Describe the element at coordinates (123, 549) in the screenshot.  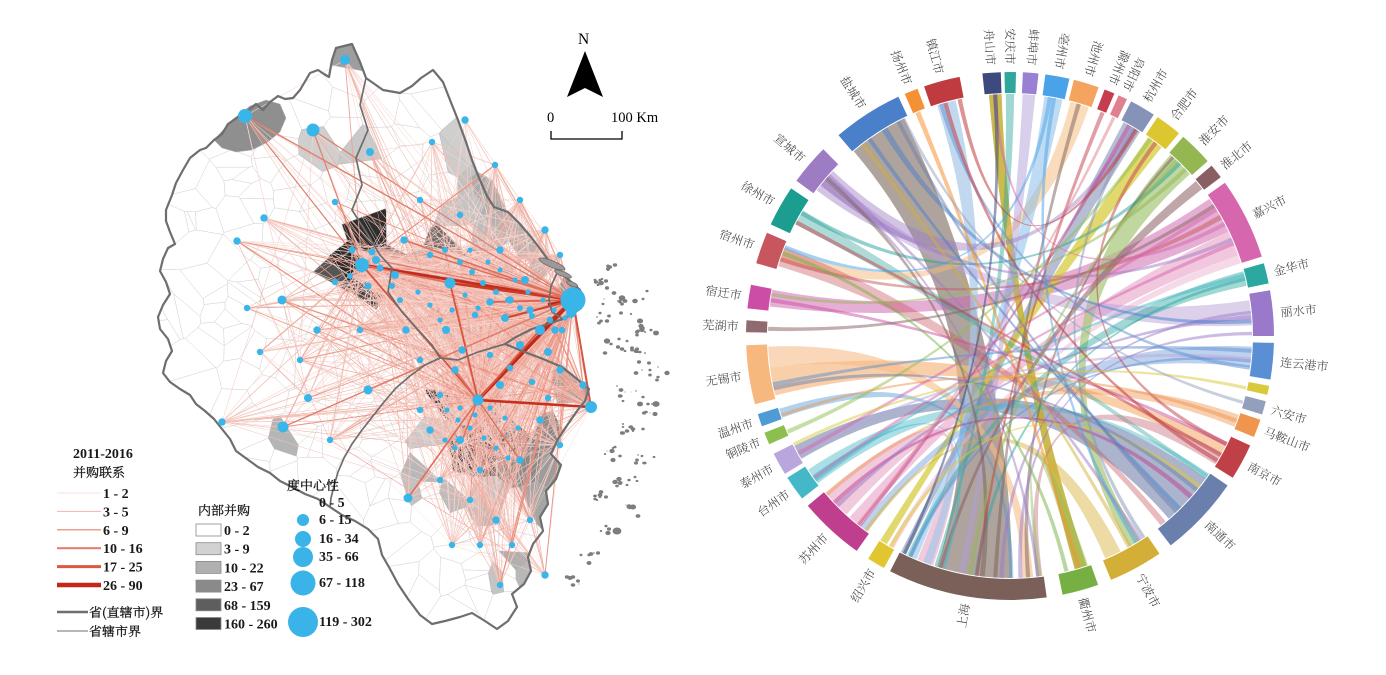
I see `svg-text: 10 - 16` at that location.